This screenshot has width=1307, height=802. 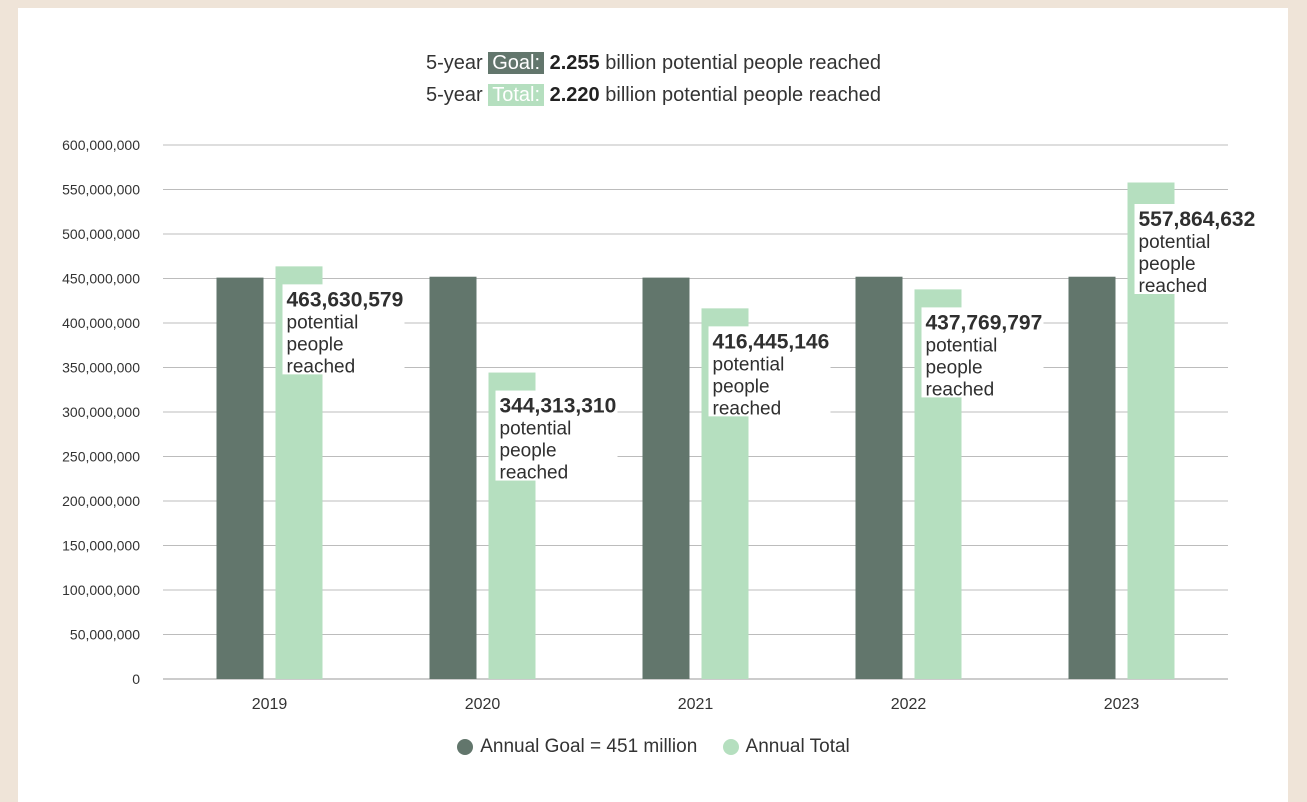 What do you see at coordinates (574, 95) in the screenshot?
I see `total-value: 2.220` at bounding box center [574, 95].